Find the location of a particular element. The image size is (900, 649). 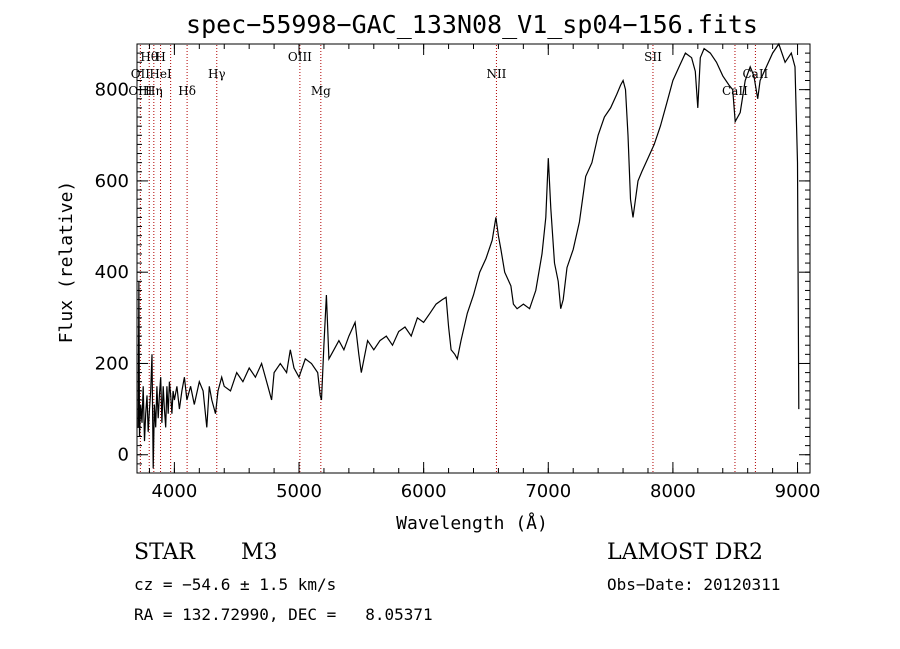

x-tick-label: 8000 is located at coordinates (673, 491).